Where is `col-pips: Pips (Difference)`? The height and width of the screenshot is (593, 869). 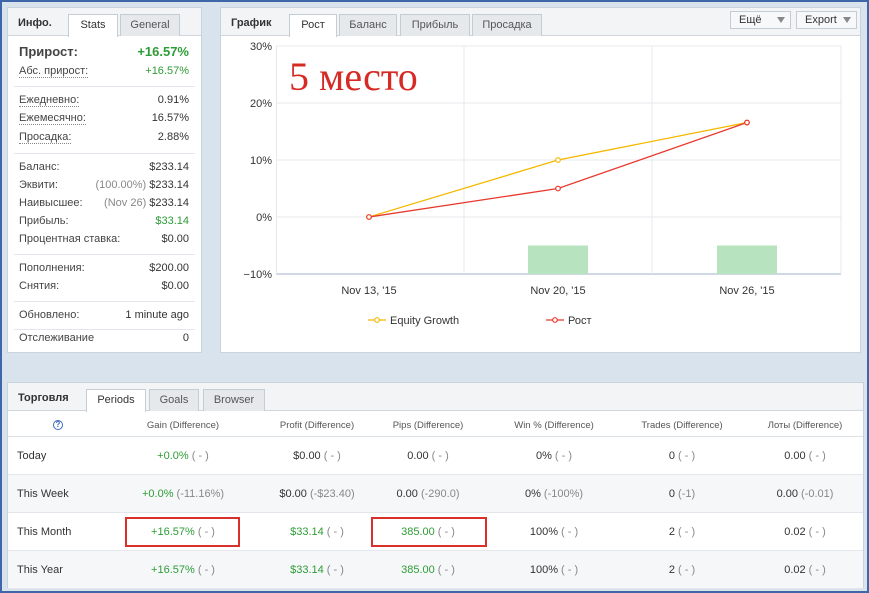
col-pips: Pips (Difference) is located at coordinates (428, 425).